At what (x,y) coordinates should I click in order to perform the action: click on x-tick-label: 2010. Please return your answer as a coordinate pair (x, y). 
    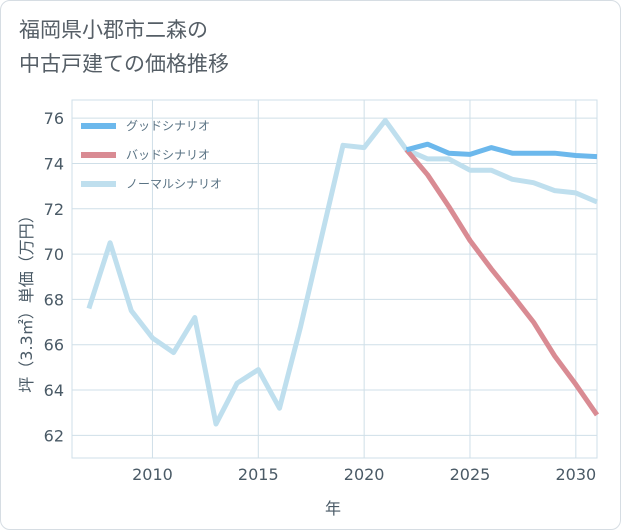
    Looking at the image, I should click on (152, 474).